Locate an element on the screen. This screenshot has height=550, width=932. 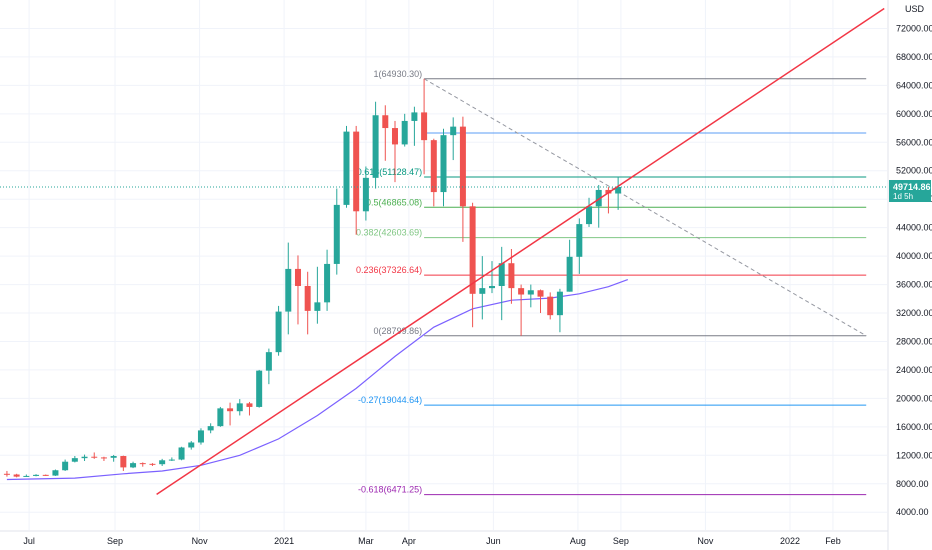
time-tick-label: 2021 is located at coordinates (284, 541).